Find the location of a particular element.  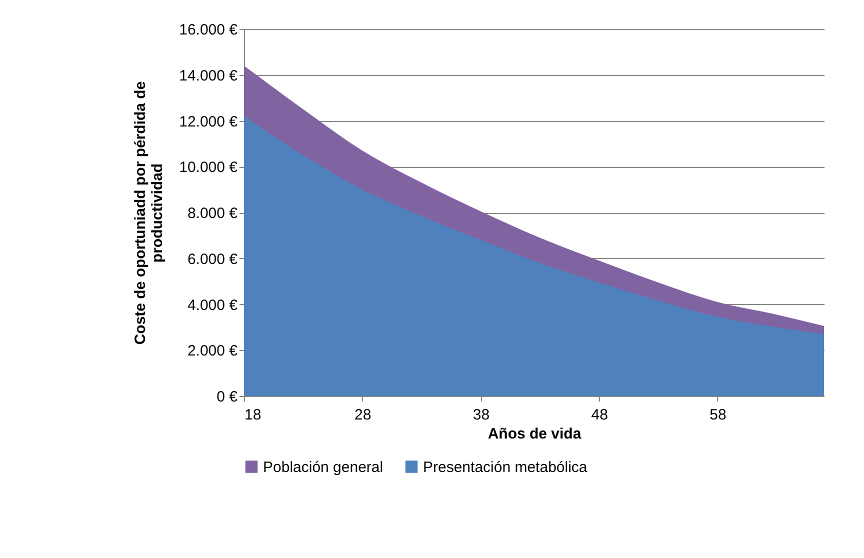

y-tick-label: 0 € is located at coordinates (227, 397).